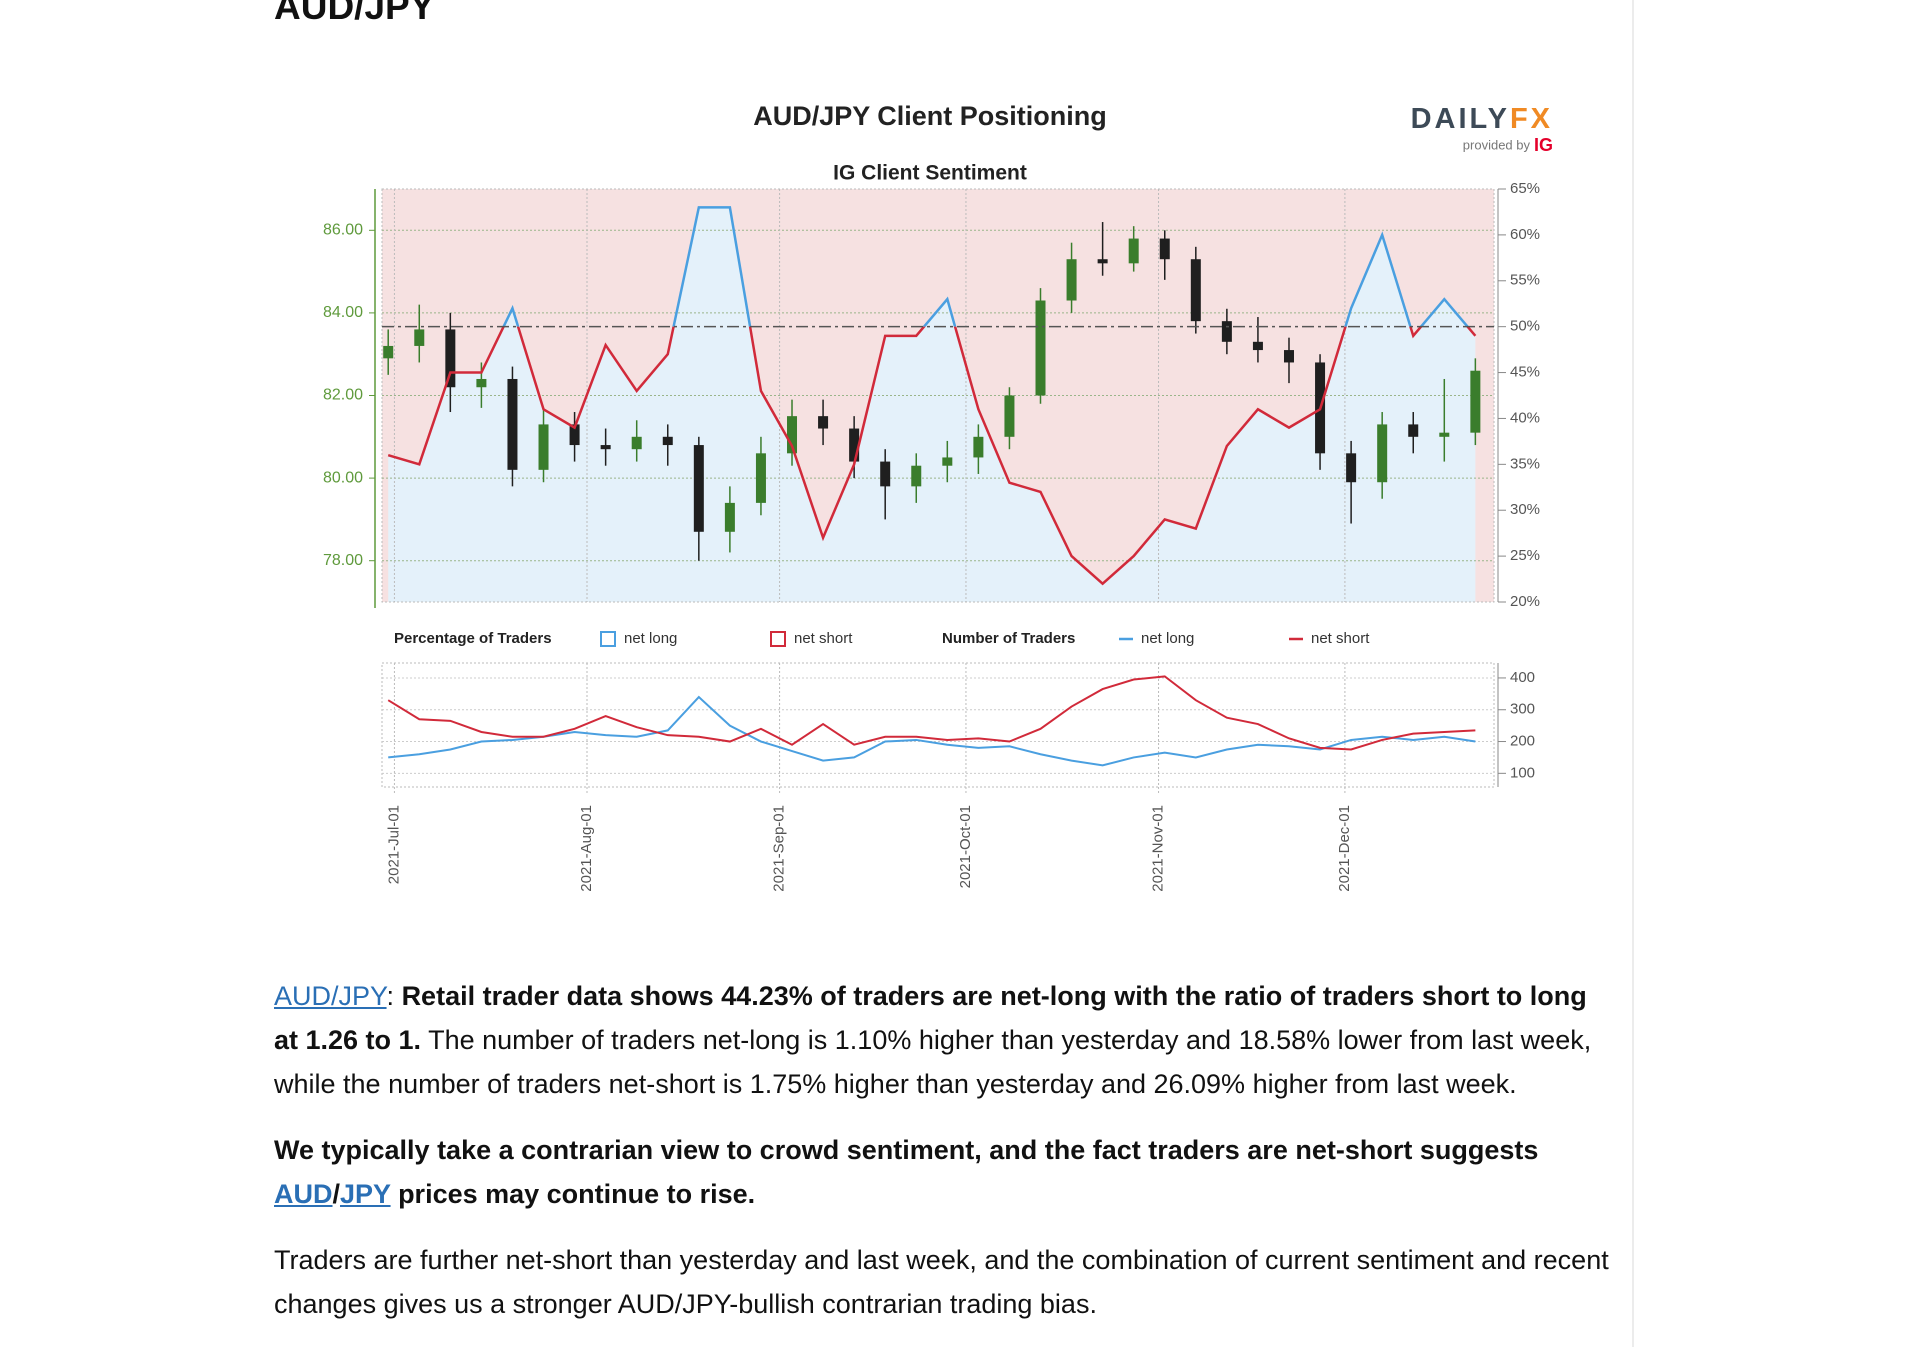 Image resolution: width=1906 pixels, height=1348 pixels. What do you see at coordinates (965, 846) in the screenshot?
I see `x-tick-label: 2021-Oct-01` at bounding box center [965, 846].